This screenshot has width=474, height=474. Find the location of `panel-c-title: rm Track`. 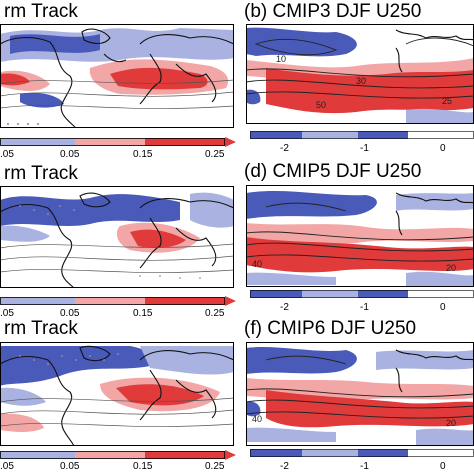

panel-c-title: rm Track is located at coordinates (41, 173).